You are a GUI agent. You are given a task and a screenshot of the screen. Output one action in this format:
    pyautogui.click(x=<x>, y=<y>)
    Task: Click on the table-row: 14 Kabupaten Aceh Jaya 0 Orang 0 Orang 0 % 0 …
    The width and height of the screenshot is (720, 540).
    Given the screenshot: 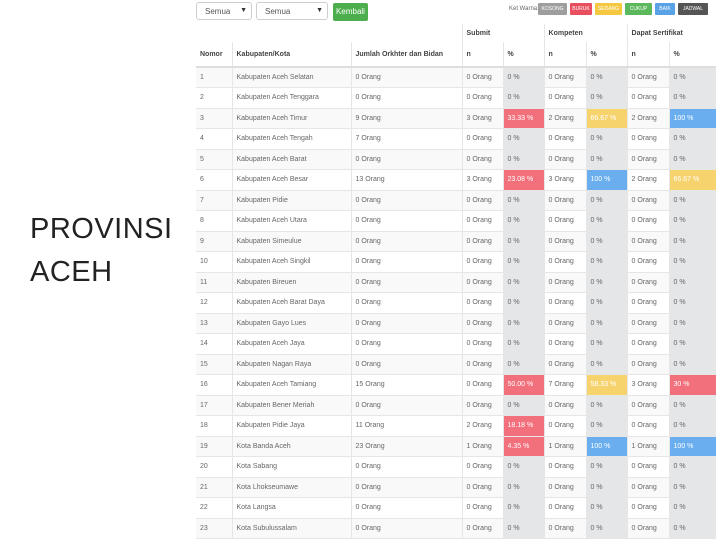 What is the action you would take?
    pyautogui.click(x=456, y=344)
    